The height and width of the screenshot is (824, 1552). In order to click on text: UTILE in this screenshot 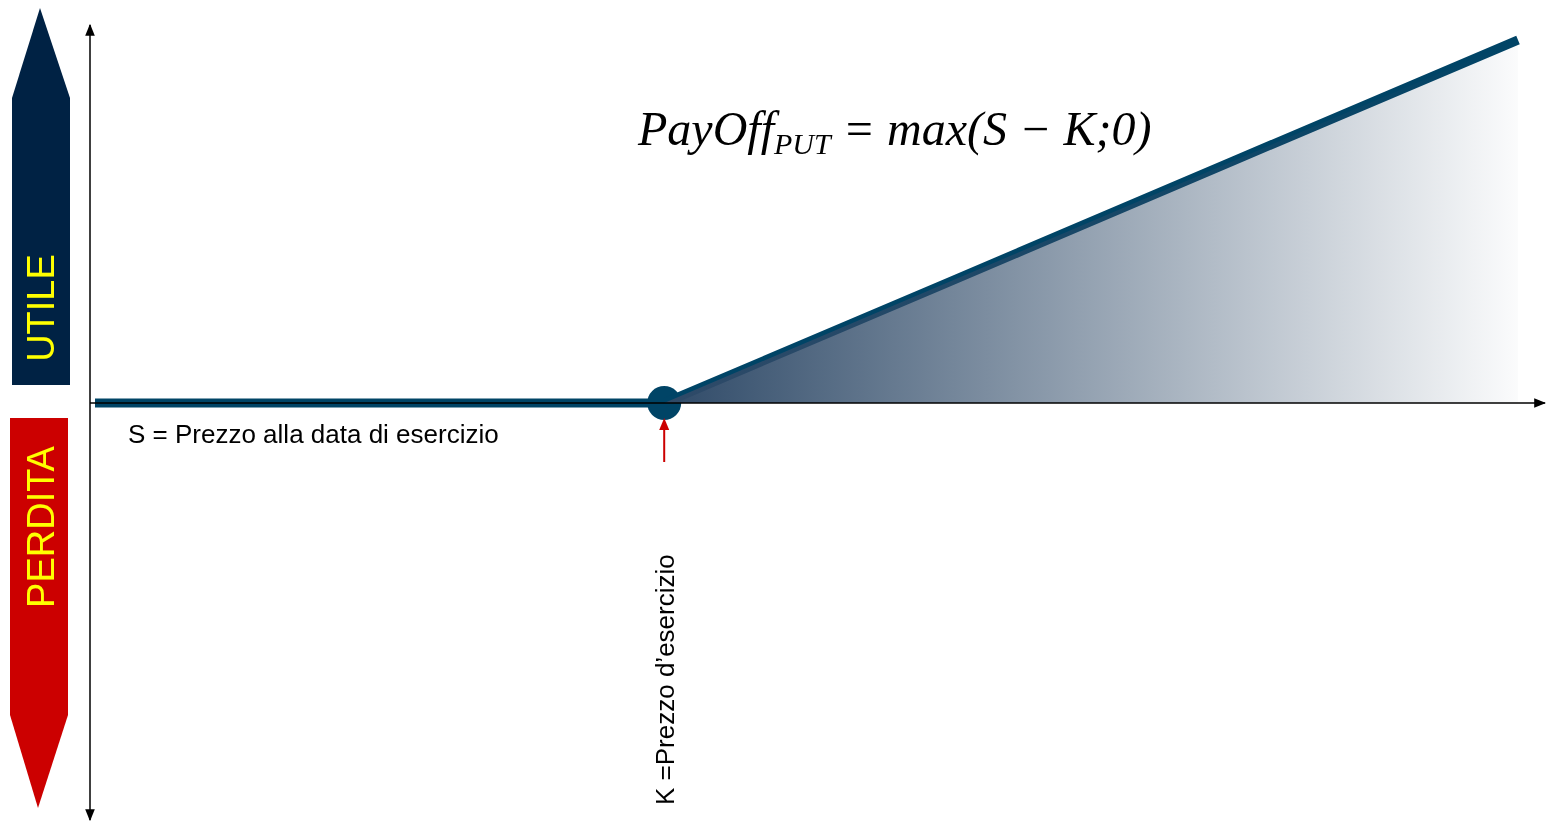, I will do `click(41, 308)`.